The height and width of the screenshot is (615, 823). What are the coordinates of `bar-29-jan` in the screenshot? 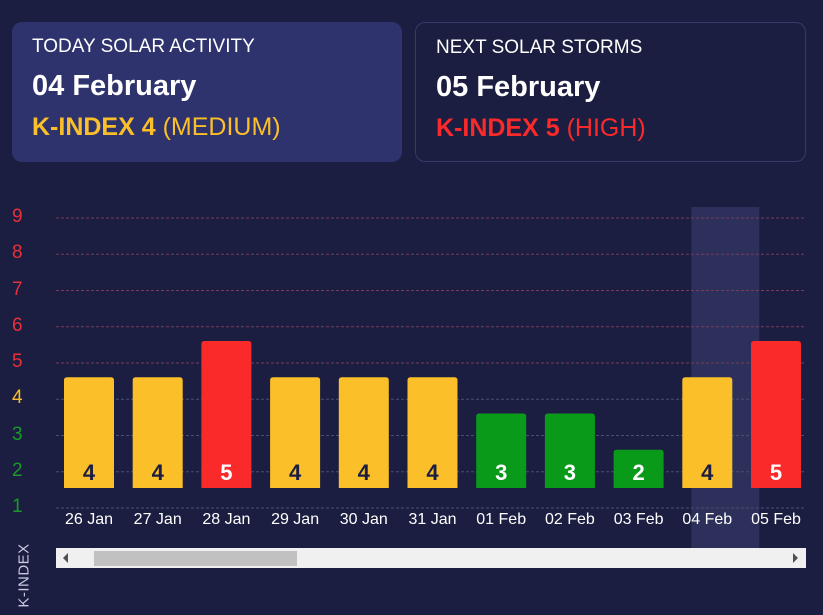 It's located at (295, 432).